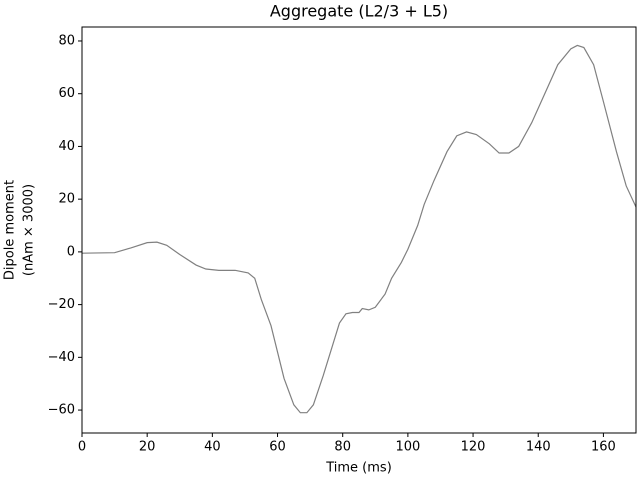 This screenshot has width=640, height=480. I want to click on x-tick-label: 120, so click(473, 447).